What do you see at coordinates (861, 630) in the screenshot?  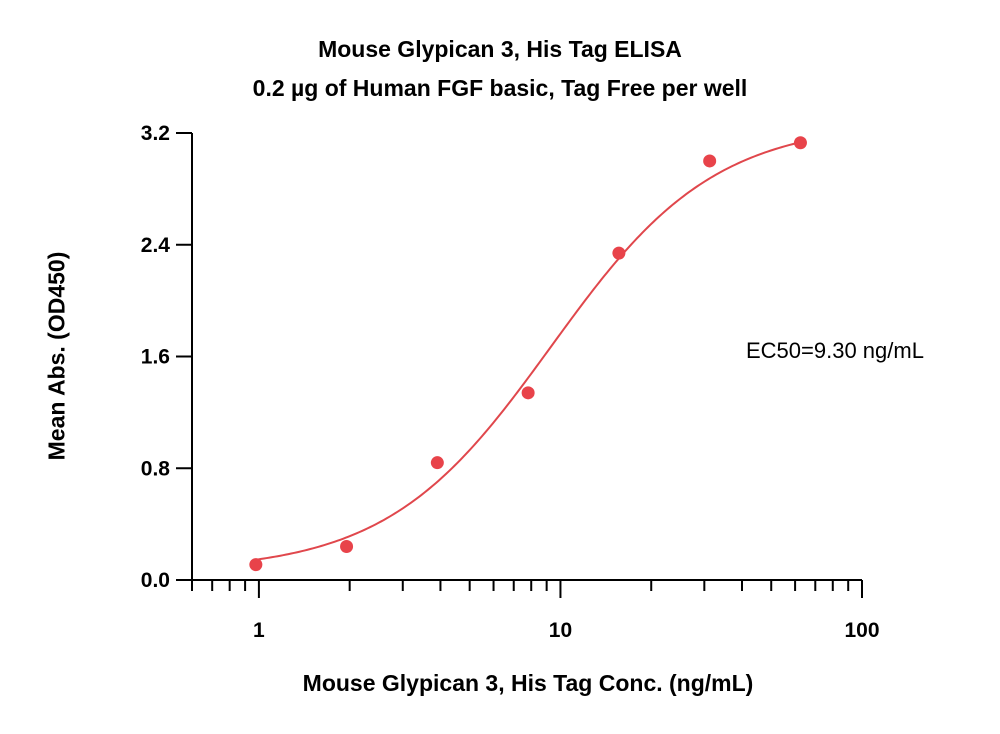 I see `x-tick-label: 100` at bounding box center [861, 630].